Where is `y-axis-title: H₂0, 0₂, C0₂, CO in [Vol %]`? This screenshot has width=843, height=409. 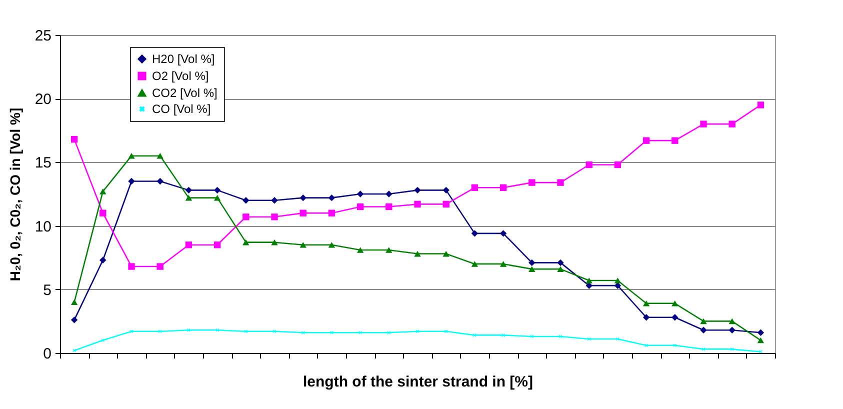
y-axis-title: H₂0, 0₂, C0₂, CO in [Vol %] is located at coordinates (14, 195).